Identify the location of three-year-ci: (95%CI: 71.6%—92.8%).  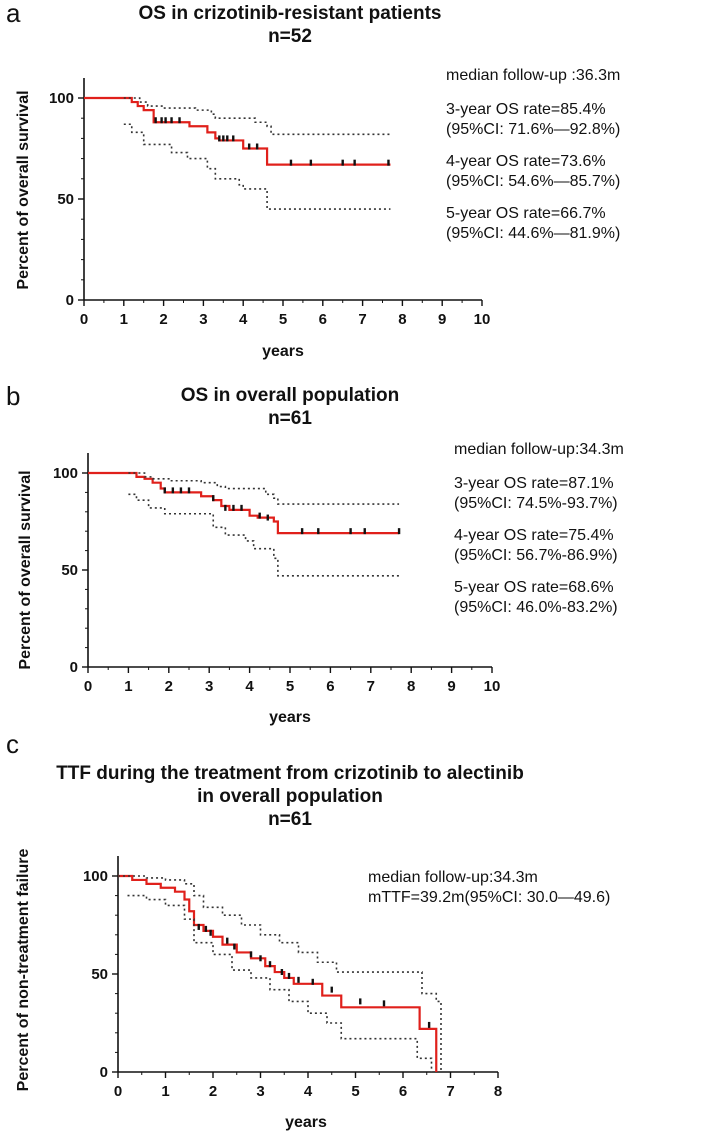
(533, 129).